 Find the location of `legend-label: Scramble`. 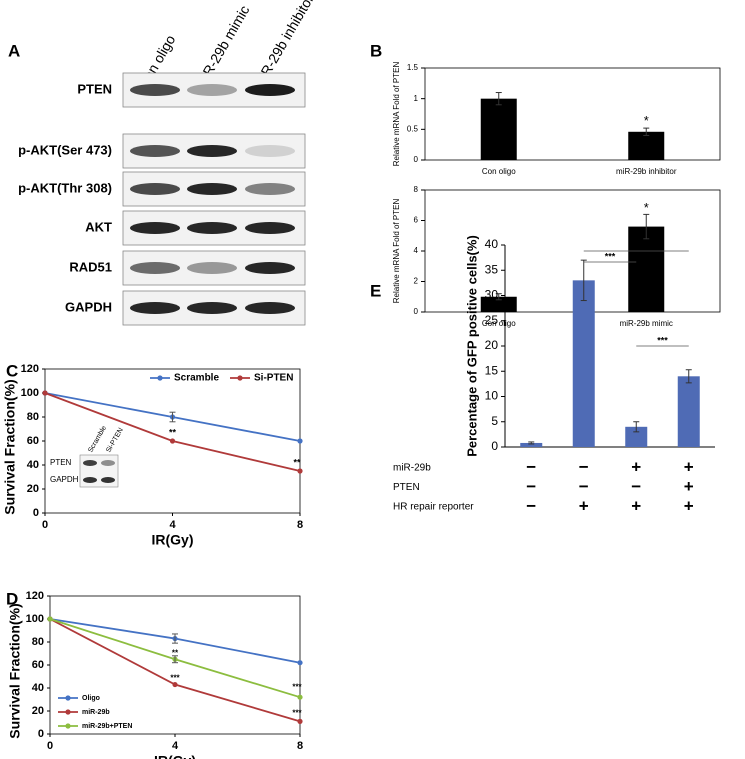

legend-label: Scramble is located at coordinates (196, 378).